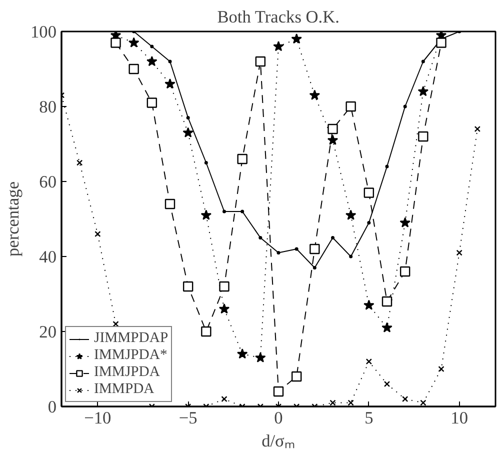 The image size is (502, 455). Describe the element at coordinates (279, 441) in the screenshot. I see `x-axis-title: d/σₘ` at that location.